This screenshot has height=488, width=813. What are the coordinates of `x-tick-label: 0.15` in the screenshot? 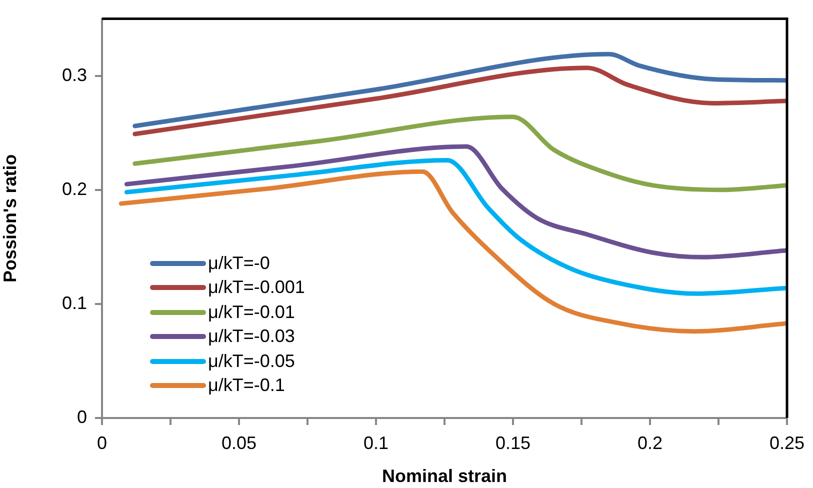 It's located at (513, 442).